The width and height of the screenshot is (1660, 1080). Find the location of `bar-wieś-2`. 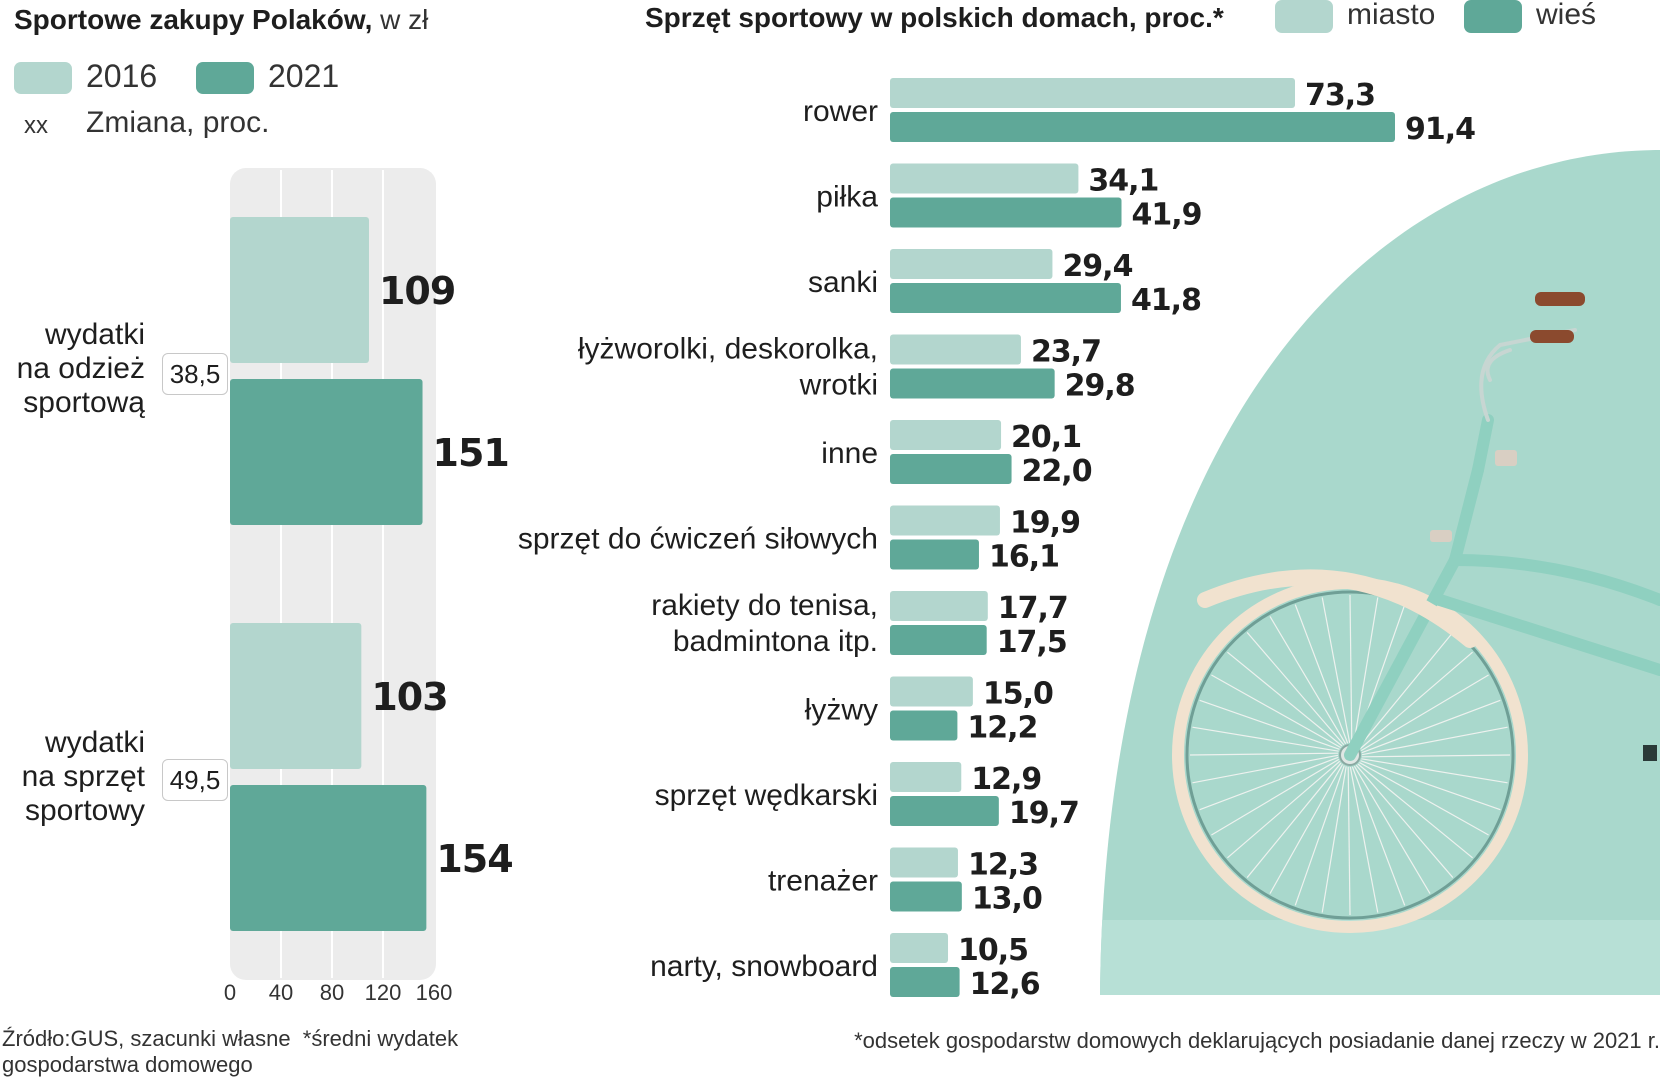

bar-wieś-2 is located at coordinates (1006, 212).